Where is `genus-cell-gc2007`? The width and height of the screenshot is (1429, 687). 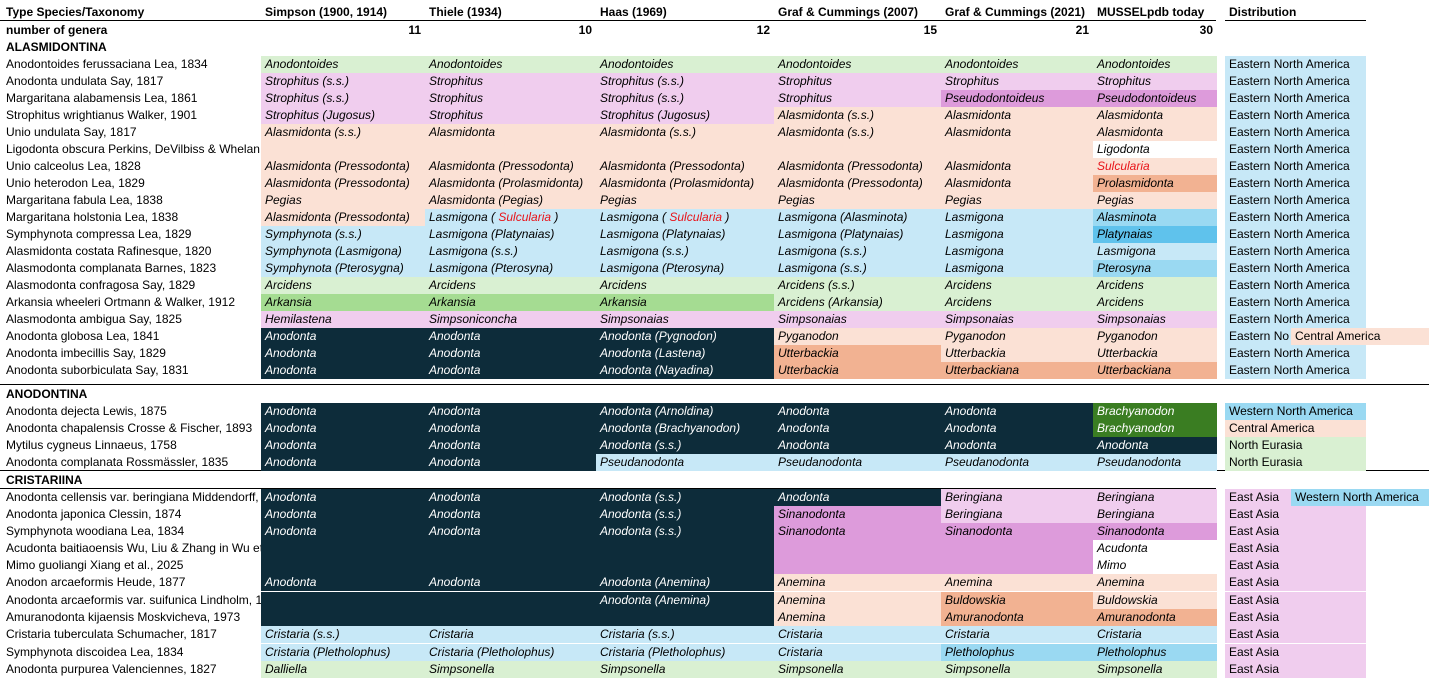 genus-cell-gc2007 is located at coordinates (857, 548).